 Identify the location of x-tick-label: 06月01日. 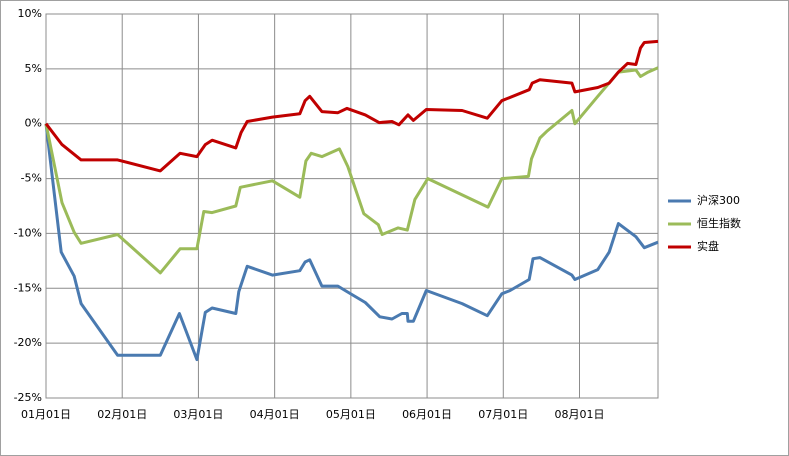
(427, 414).